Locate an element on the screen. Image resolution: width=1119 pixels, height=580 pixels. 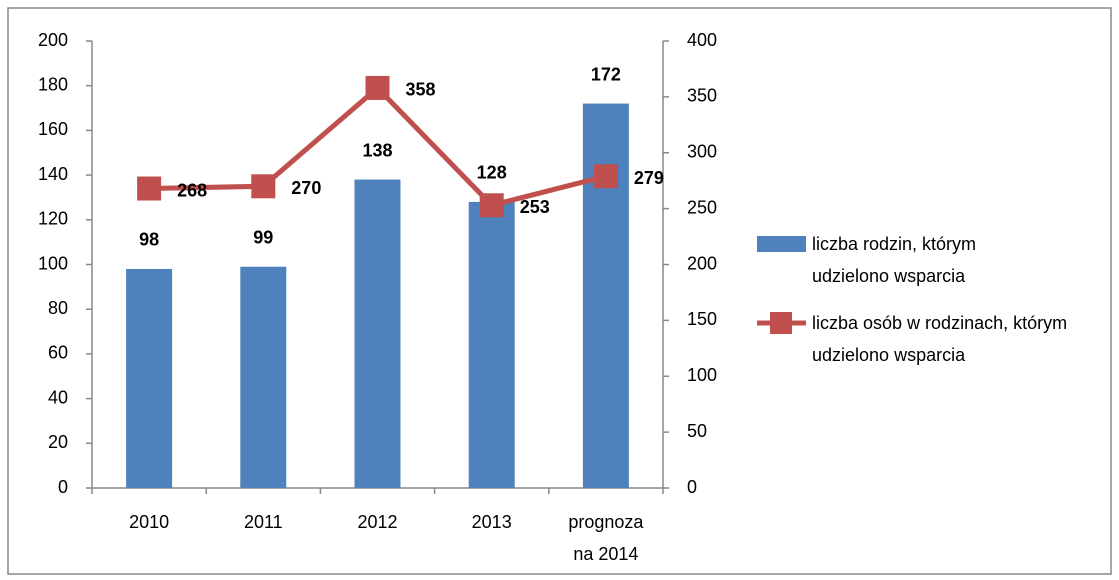
legend-label: liczba rodzin, którym udzielono wsparcia is located at coordinates (894, 260).